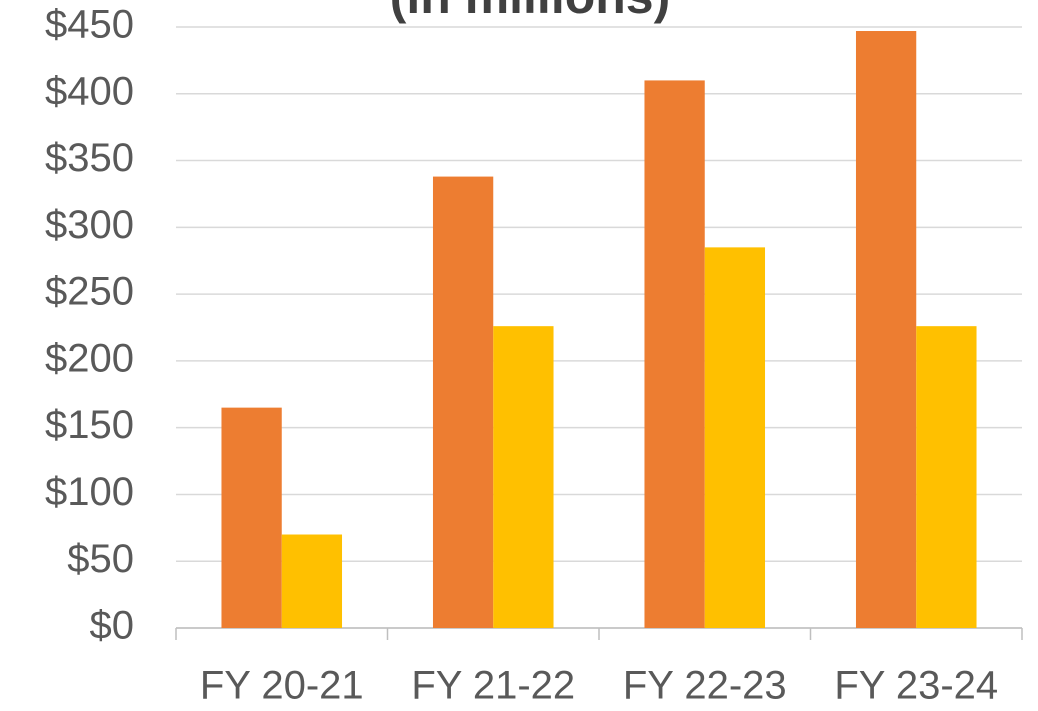  I want to click on y-tick-label: $100, so click(89, 492).